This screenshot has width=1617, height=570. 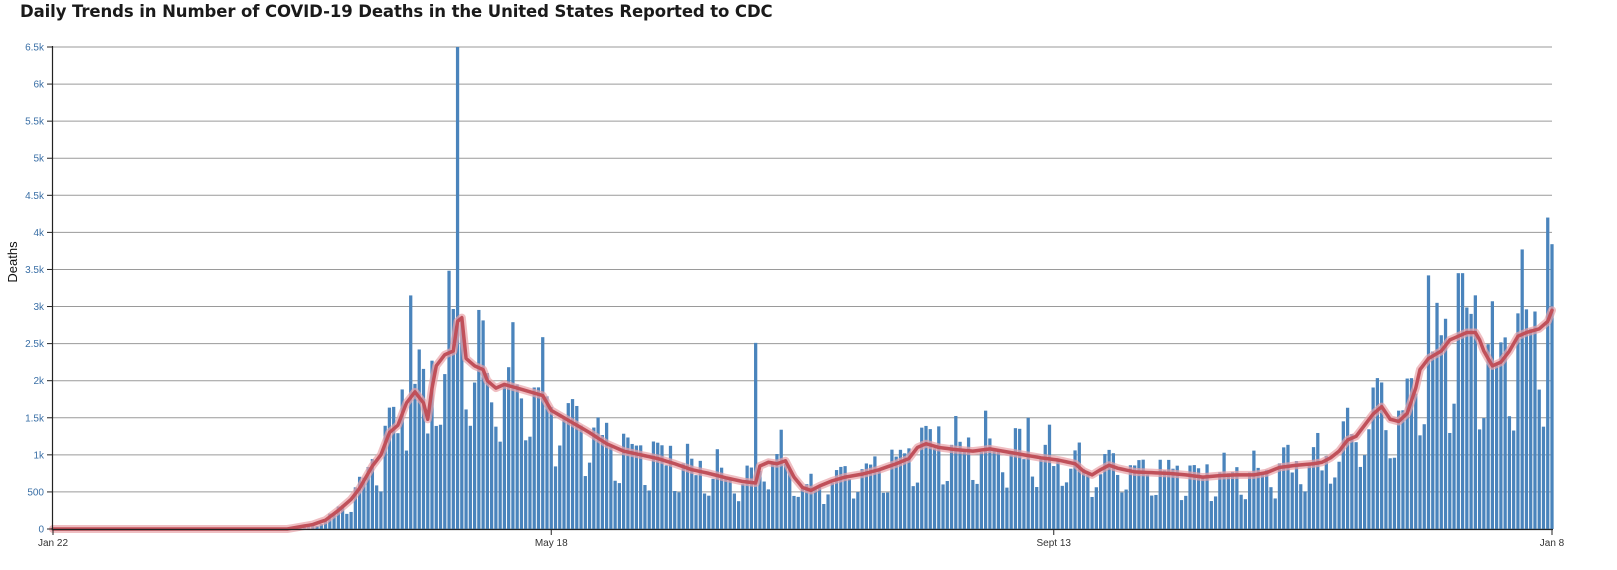 I want to click on y-tick-label: 2.5k, so click(x=35, y=344).